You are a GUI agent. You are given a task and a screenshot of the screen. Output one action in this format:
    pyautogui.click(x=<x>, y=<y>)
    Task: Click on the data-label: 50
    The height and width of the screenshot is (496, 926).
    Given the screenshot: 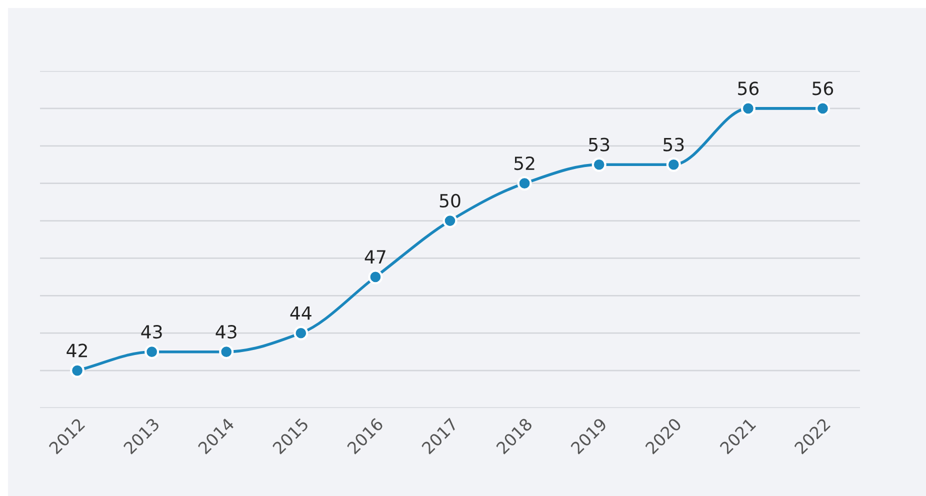 What is the action you would take?
    pyautogui.click(x=450, y=201)
    